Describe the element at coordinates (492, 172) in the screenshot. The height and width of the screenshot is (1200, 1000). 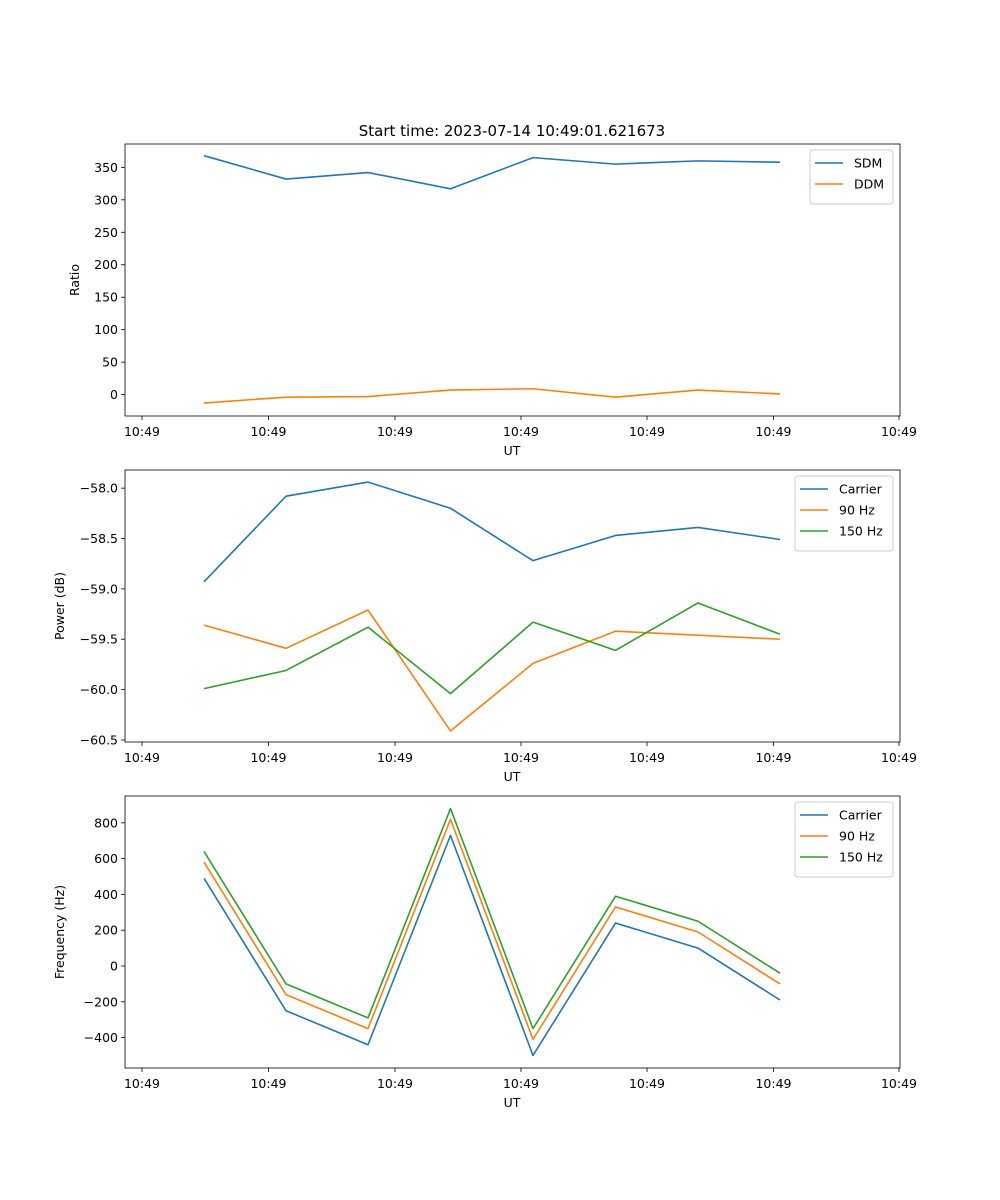
I see `series-line-sdm` at that location.